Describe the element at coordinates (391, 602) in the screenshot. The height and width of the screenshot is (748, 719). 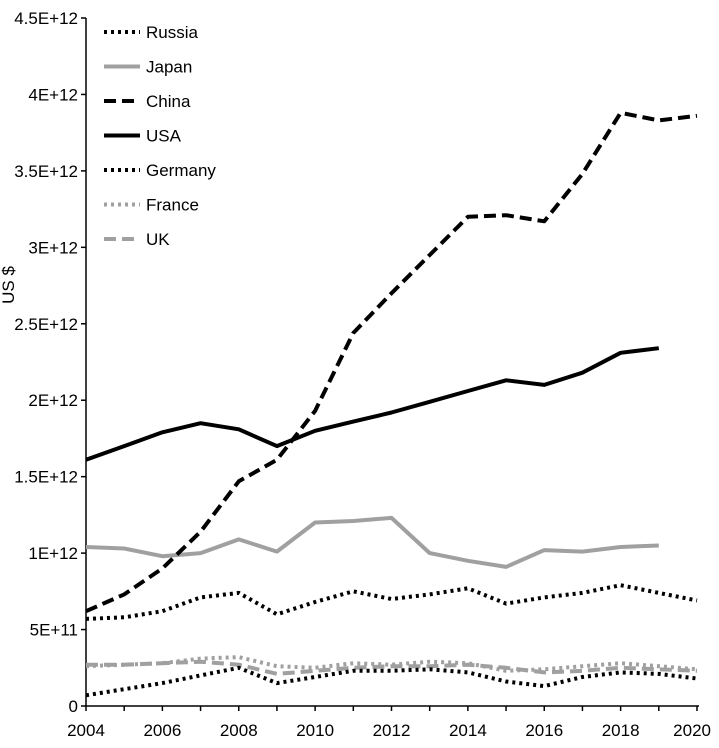
I see `series-line-germany` at that location.